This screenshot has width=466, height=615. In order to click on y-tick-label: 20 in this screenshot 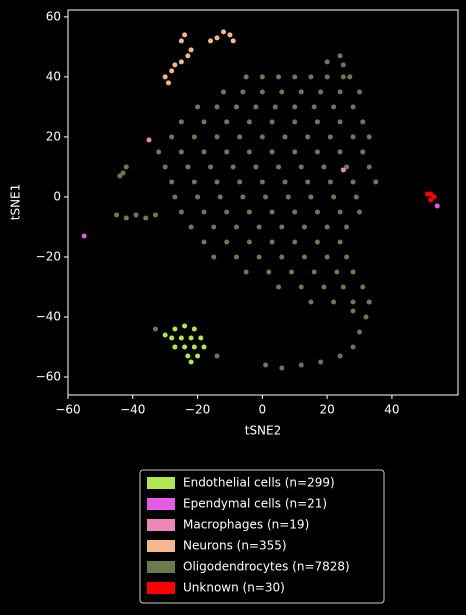, I will do `click(53, 136)`.